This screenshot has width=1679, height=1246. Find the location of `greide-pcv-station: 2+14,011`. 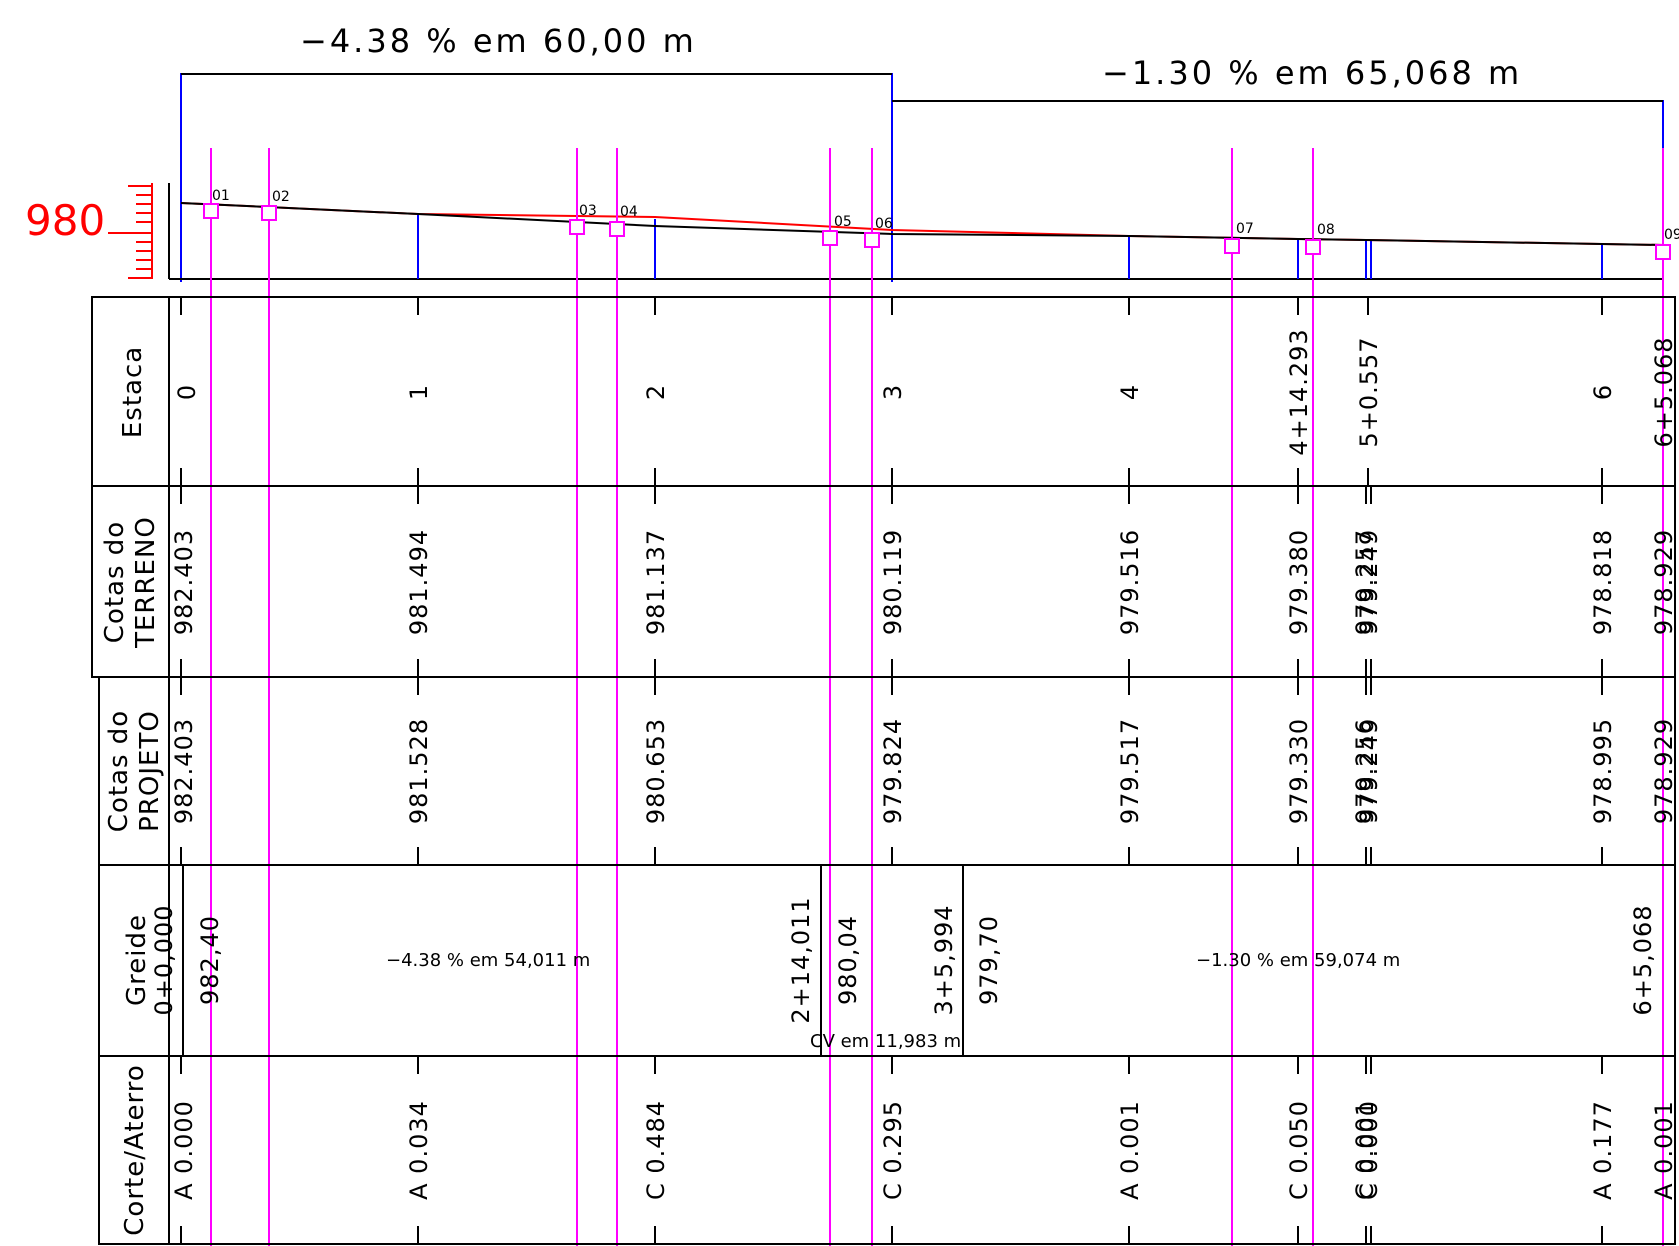

greide-pcv-station: 2+14,011 is located at coordinates (801, 959).